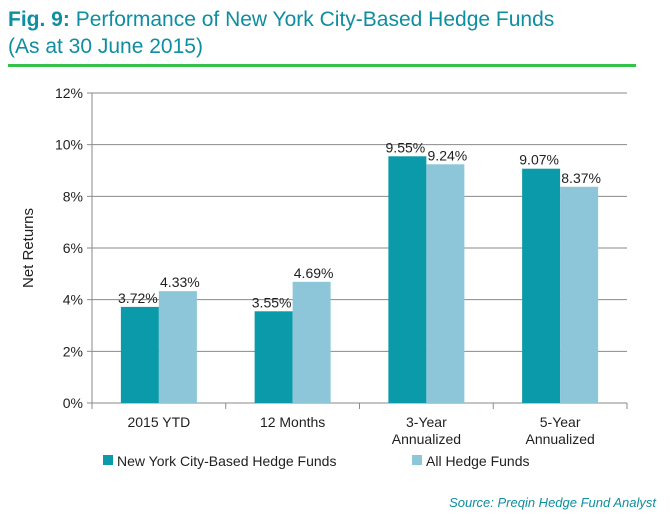 Image resolution: width=670 pixels, height=528 pixels. What do you see at coordinates (406, 147) in the screenshot?
I see `data-label: 9.55%` at bounding box center [406, 147].